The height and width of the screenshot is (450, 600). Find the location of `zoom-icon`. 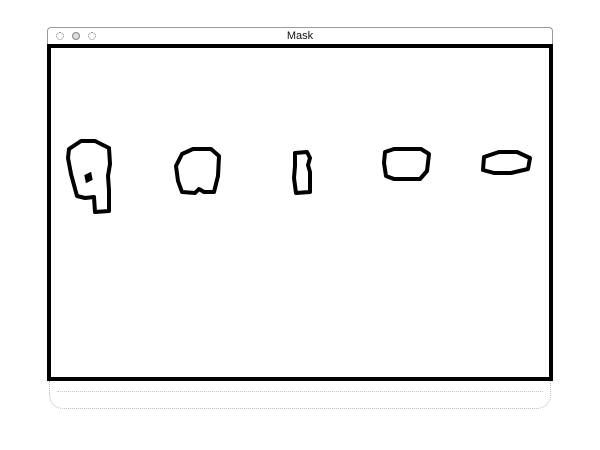

zoom-icon is located at coordinates (92, 36).